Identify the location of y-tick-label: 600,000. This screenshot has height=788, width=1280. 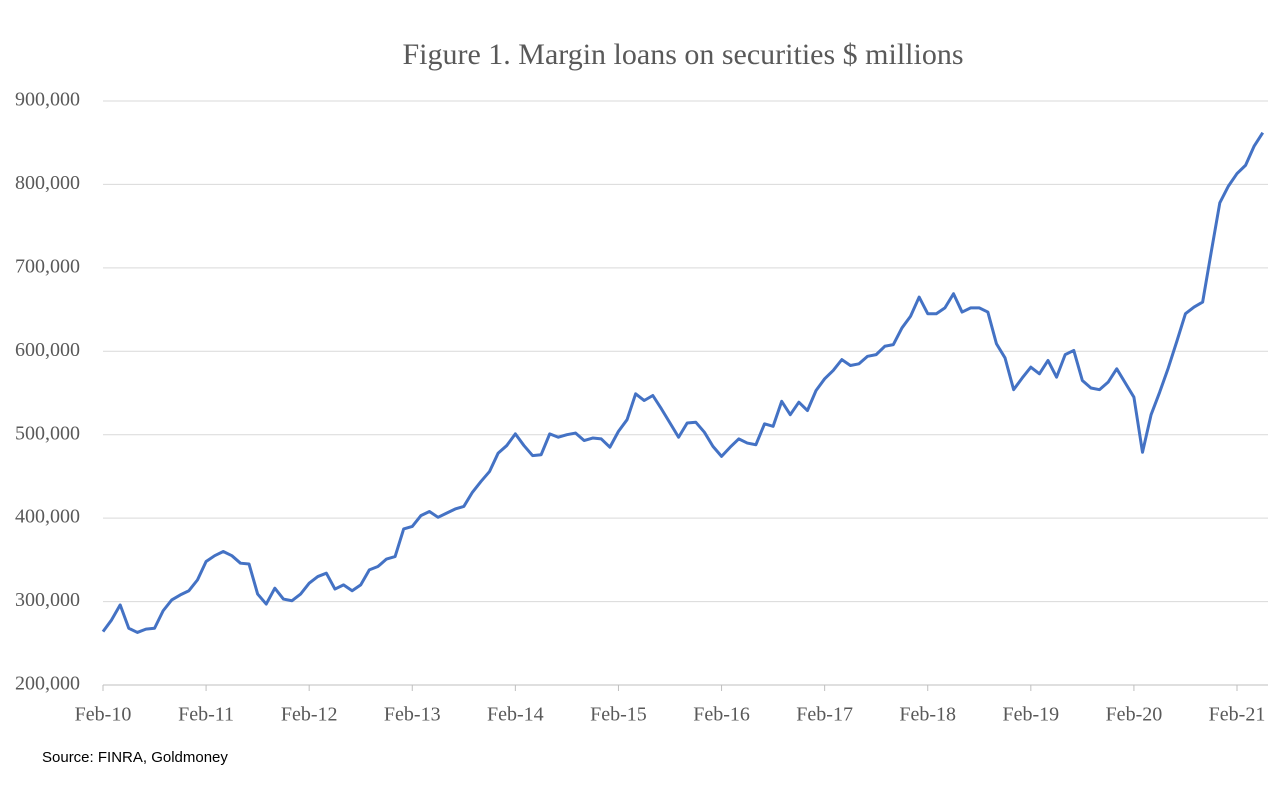
(47, 350).